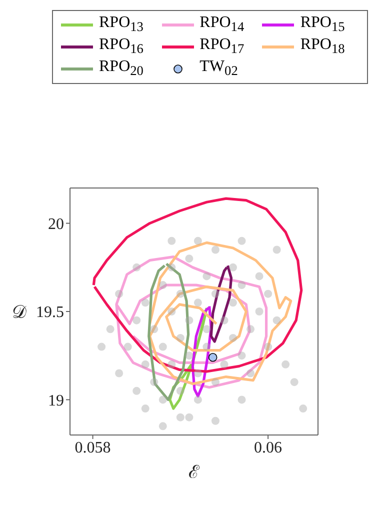 This screenshot has height=506, width=374. I want to click on x-axis-title: ℰ, so click(194, 472).